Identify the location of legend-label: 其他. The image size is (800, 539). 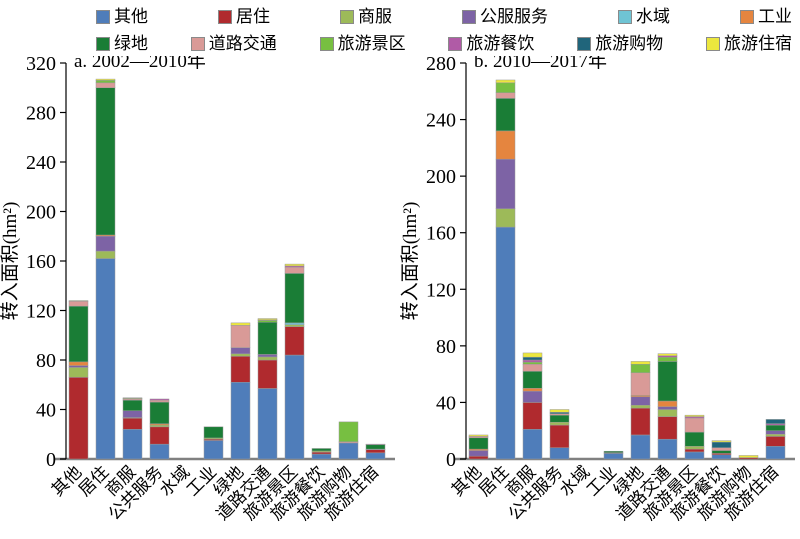
(131, 16).